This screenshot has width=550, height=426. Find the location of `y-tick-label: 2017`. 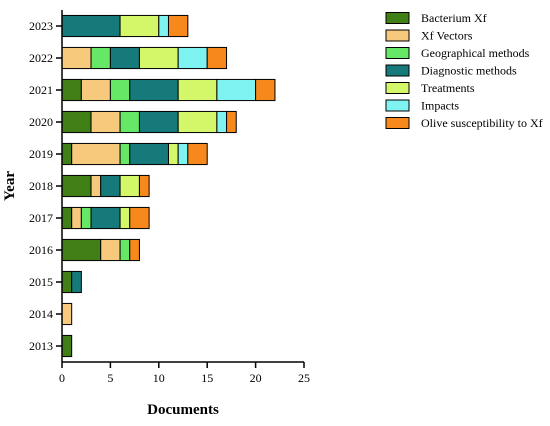

y-tick-label: 2017 is located at coordinates (41, 218).